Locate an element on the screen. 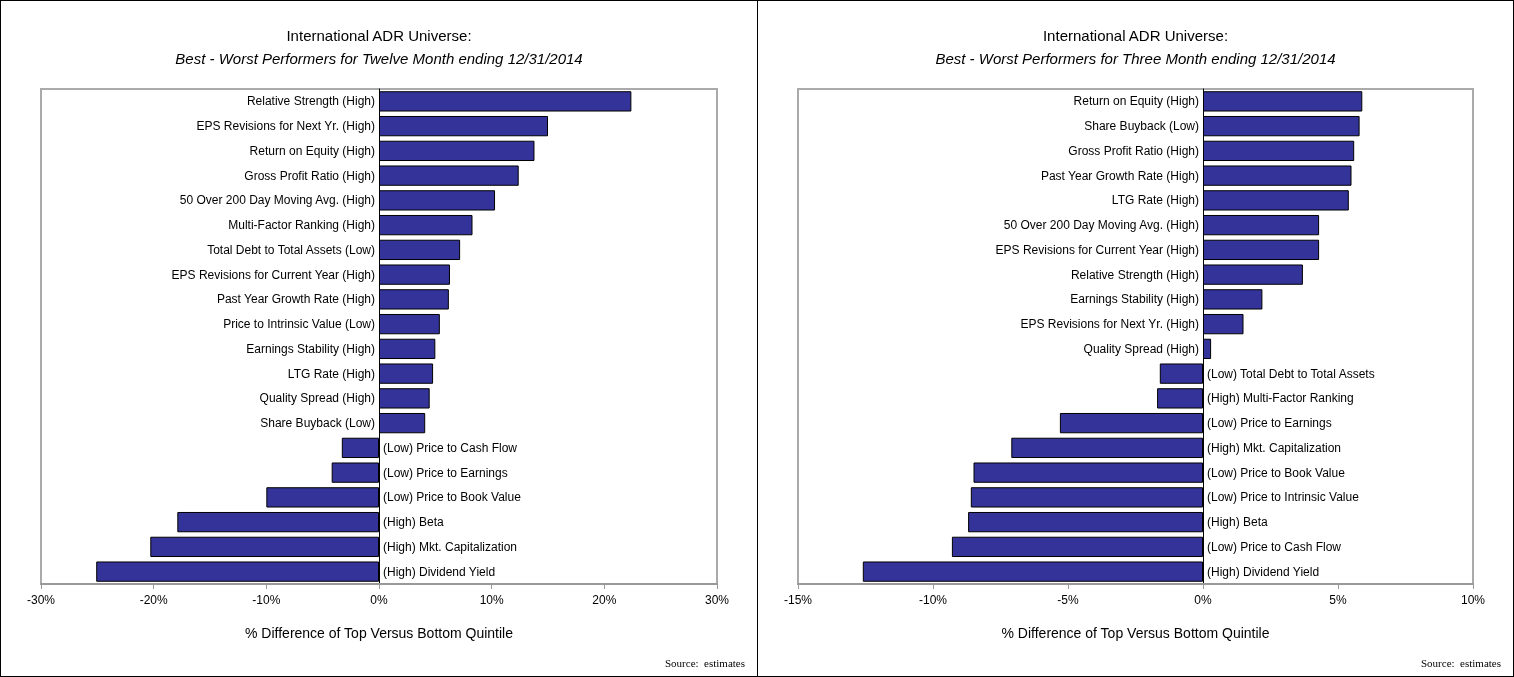  y-tick-label: (High) Multi-Factor Ranking is located at coordinates (1280, 398).